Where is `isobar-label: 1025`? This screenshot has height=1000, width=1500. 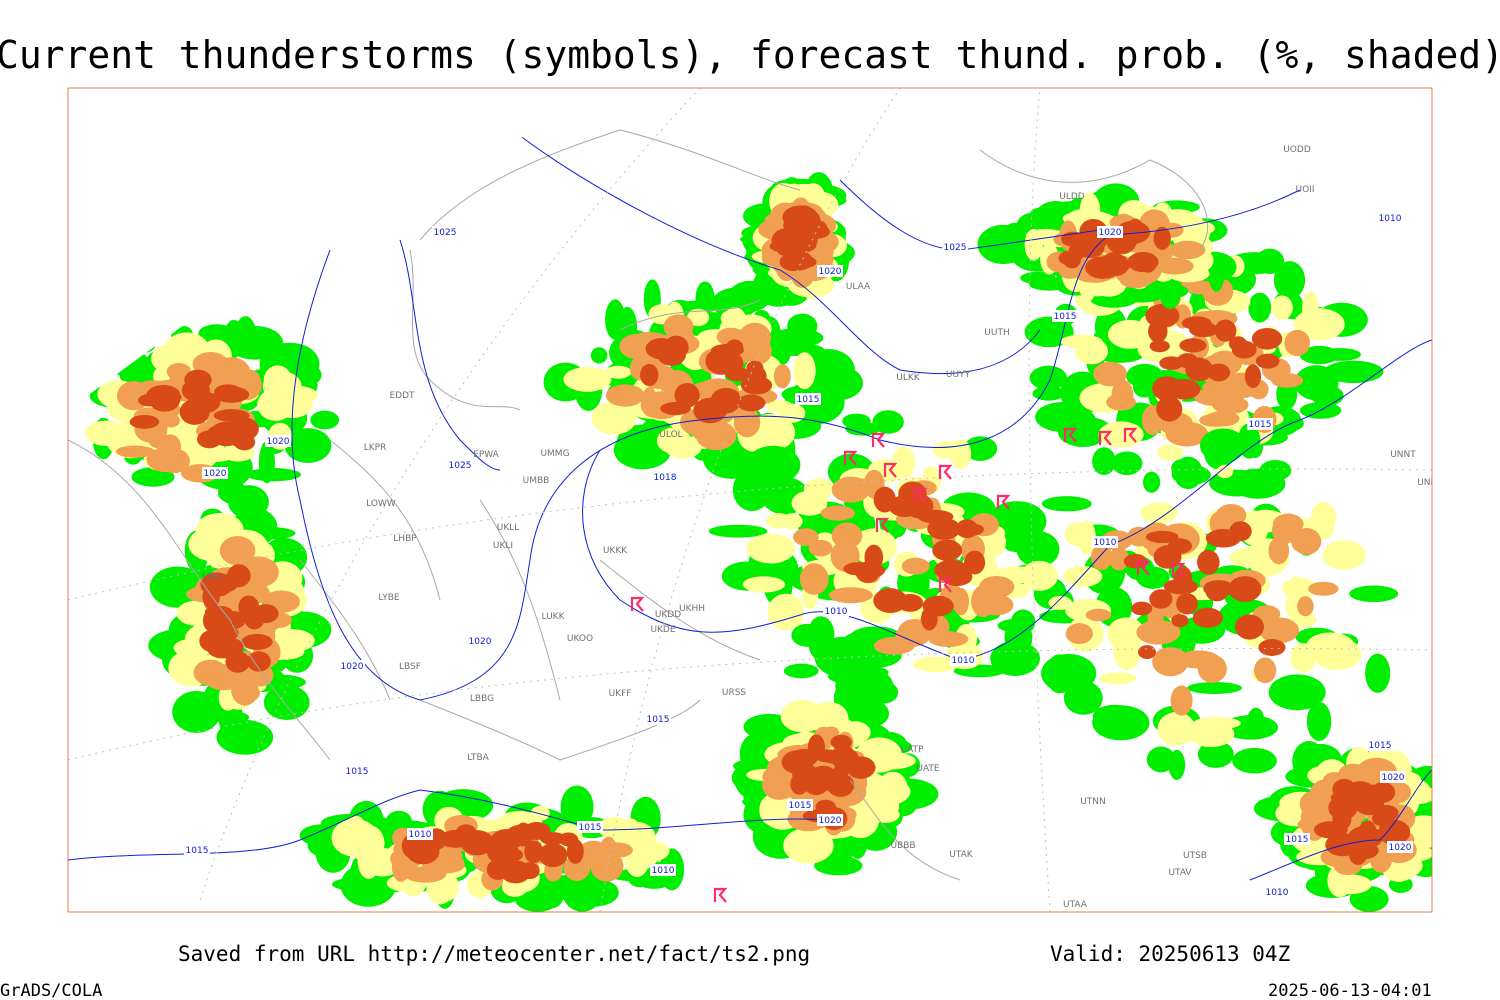
isobar-label: 1025 is located at coordinates (460, 466).